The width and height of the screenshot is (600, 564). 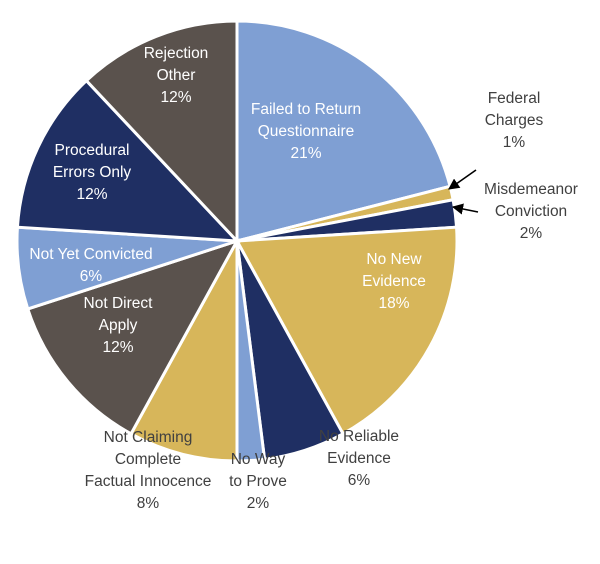 What do you see at coordinates (393, 303) in the screenshot?
I see `slice-label-line: 18%` at bounding box center [393, 303].